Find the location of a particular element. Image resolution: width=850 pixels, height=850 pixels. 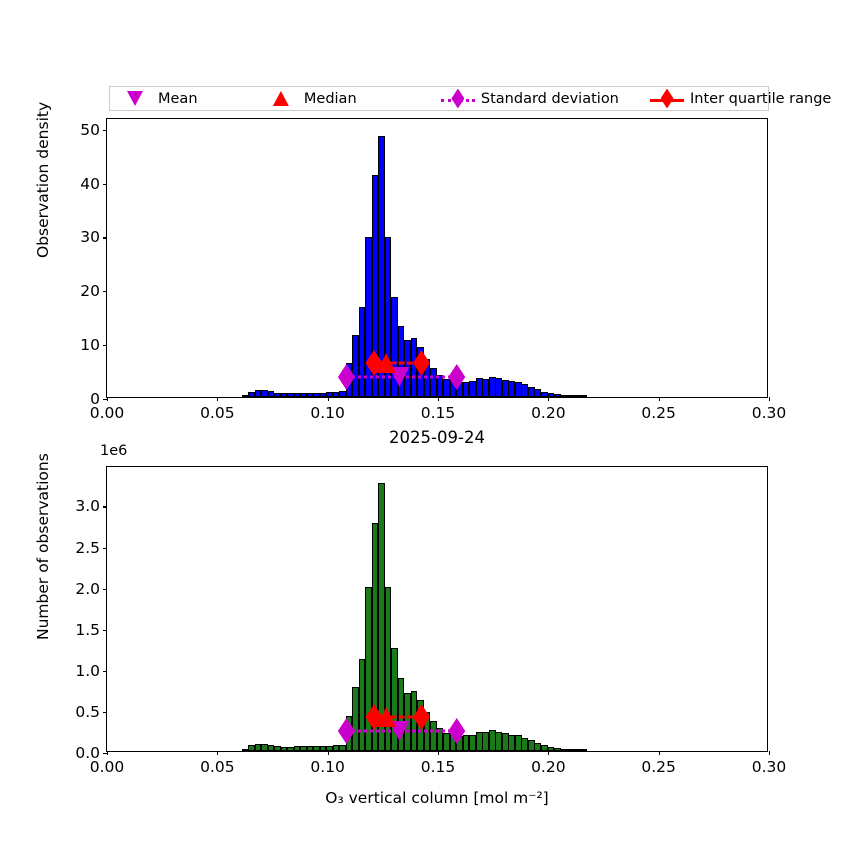

legend-entry: Mean is located at coordinates (191, 98).